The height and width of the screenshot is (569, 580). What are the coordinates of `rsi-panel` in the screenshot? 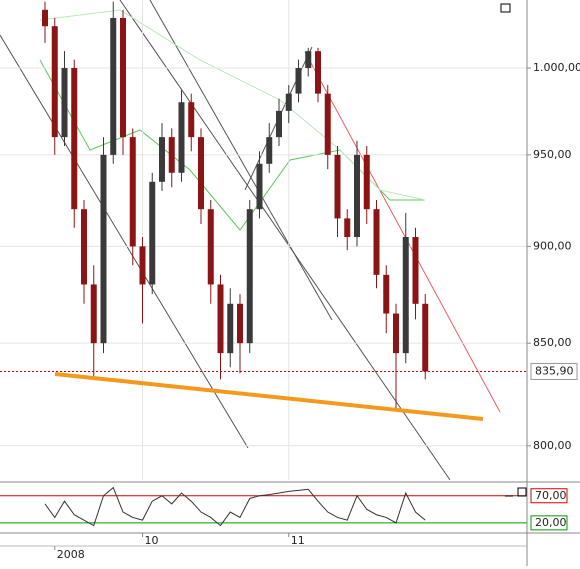 It's located at (263, 506).